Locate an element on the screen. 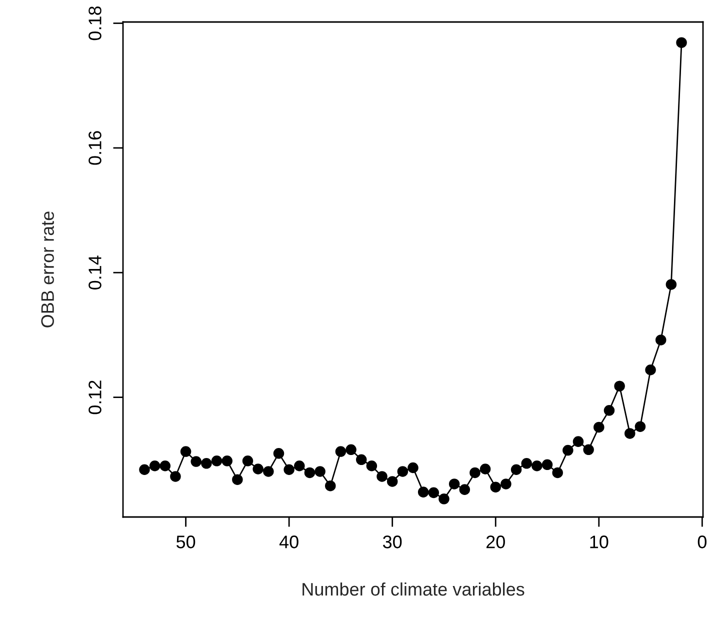  x-tick-label: 30 is located at coordinates (392, 542).